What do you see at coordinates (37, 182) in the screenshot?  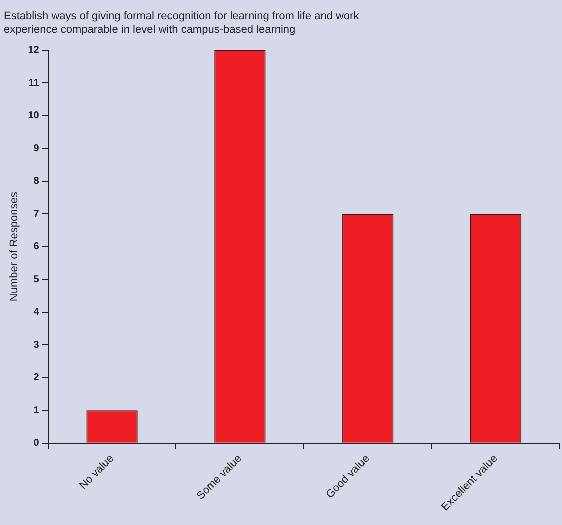 I see `y-tick-label: 8` at bounding box center [37, 182].